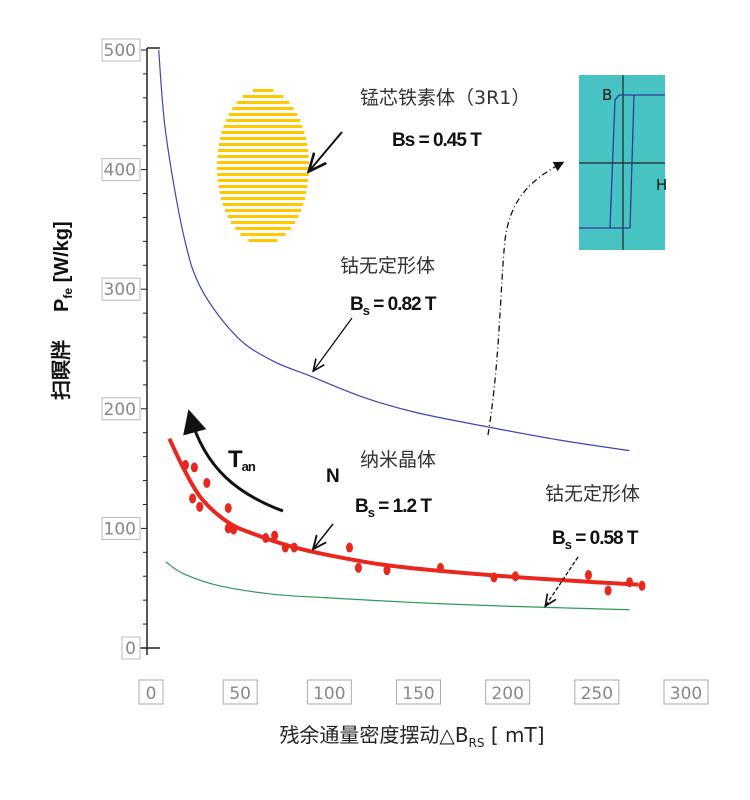 The width and height of the screenshot is (750, 800). Describe the element at coordinates (437, 140) in the screenshot. I see `ferrite-bs: Bs = 0.45 T` at that location.